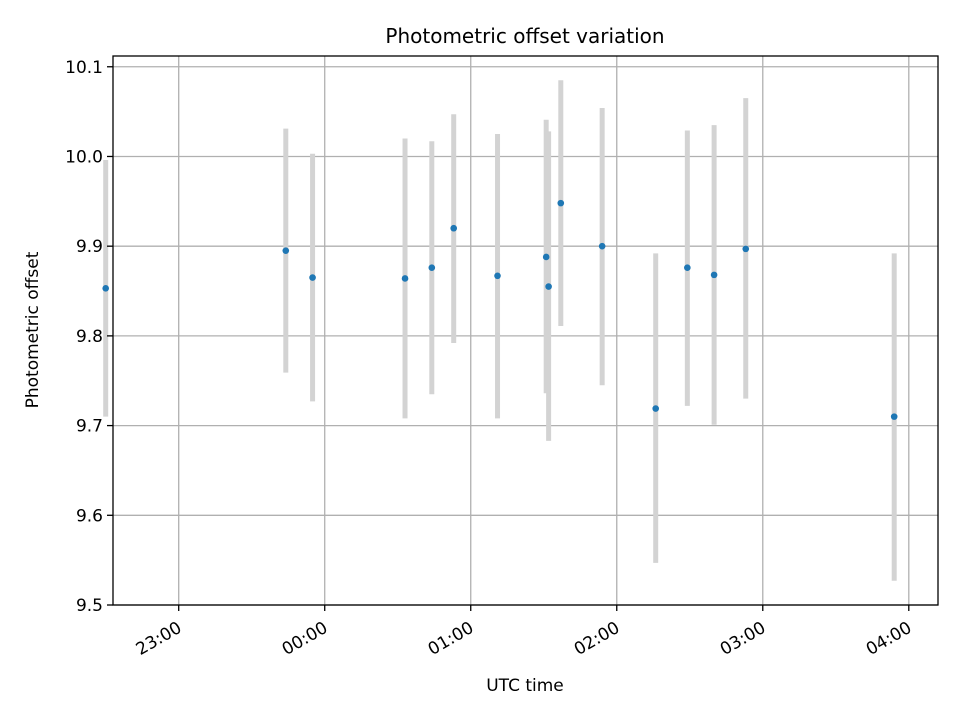 The image size is (960, 720). What do you see at coordinates (89, 606) in the screenshot?
I see `y-tick-label: 9.5` at bounding box center [89, 606].